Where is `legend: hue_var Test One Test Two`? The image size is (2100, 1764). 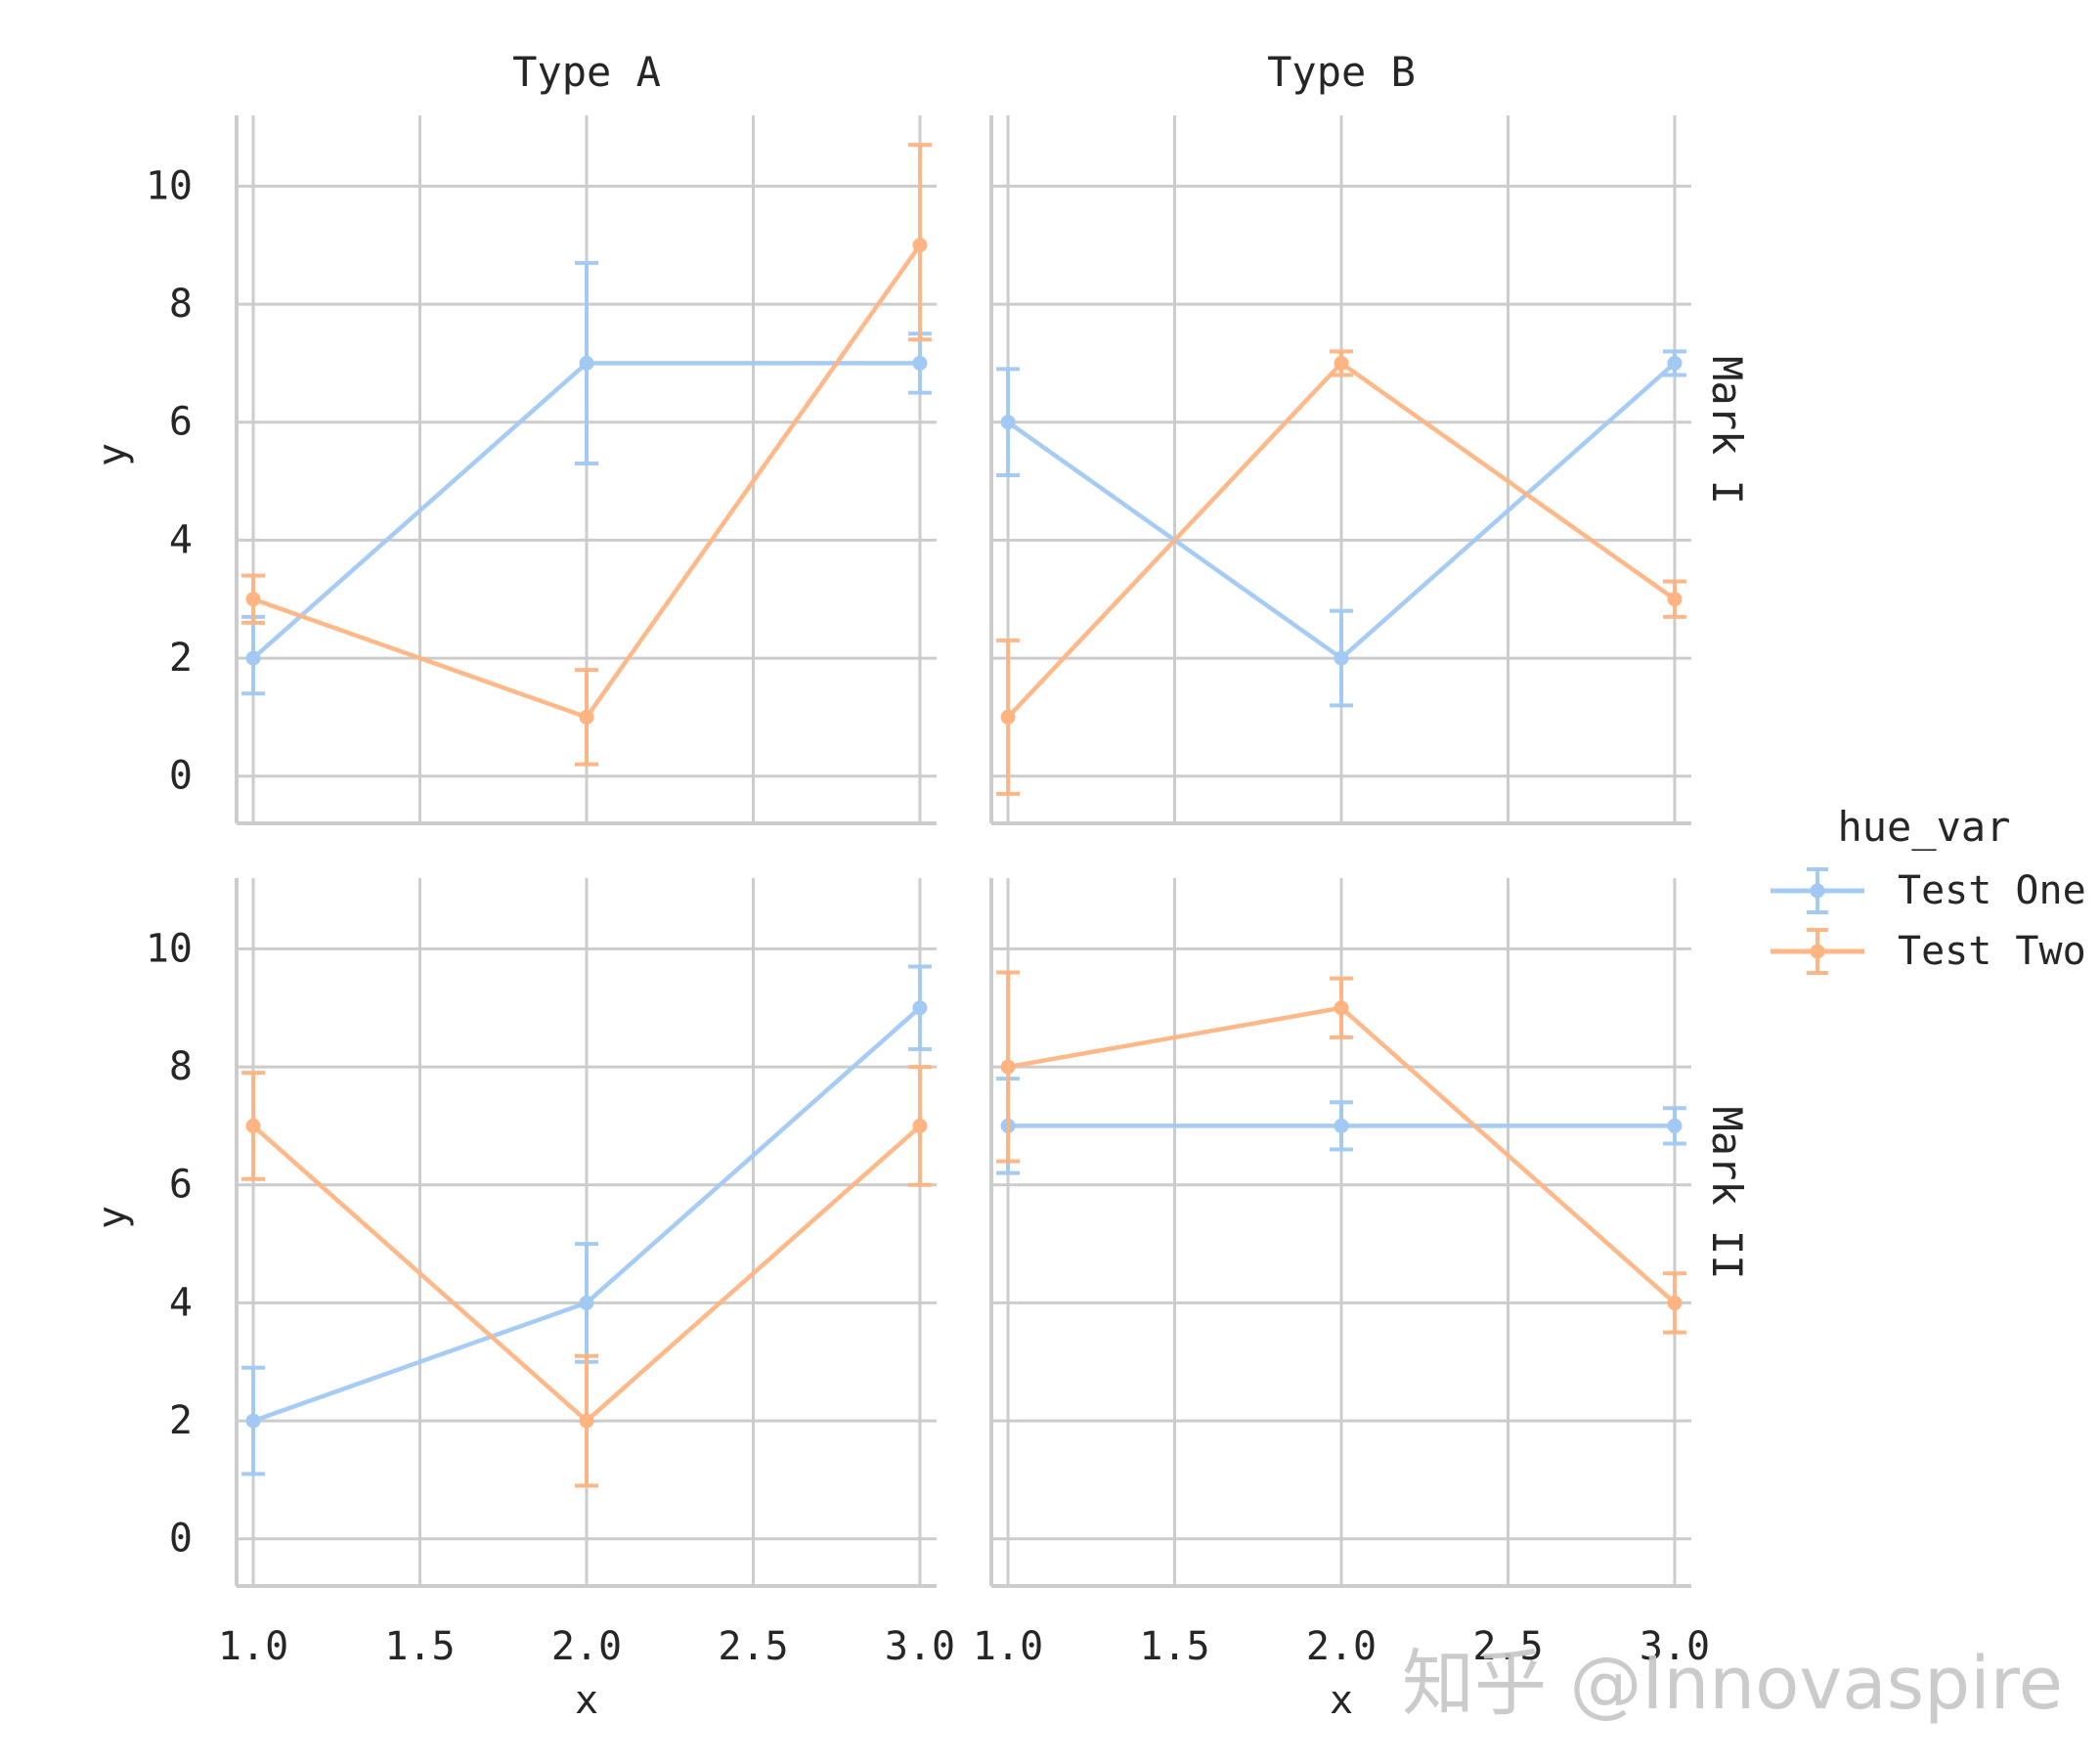 legend: hue_var Test One Test Two is located at coordinates (1929, 889).